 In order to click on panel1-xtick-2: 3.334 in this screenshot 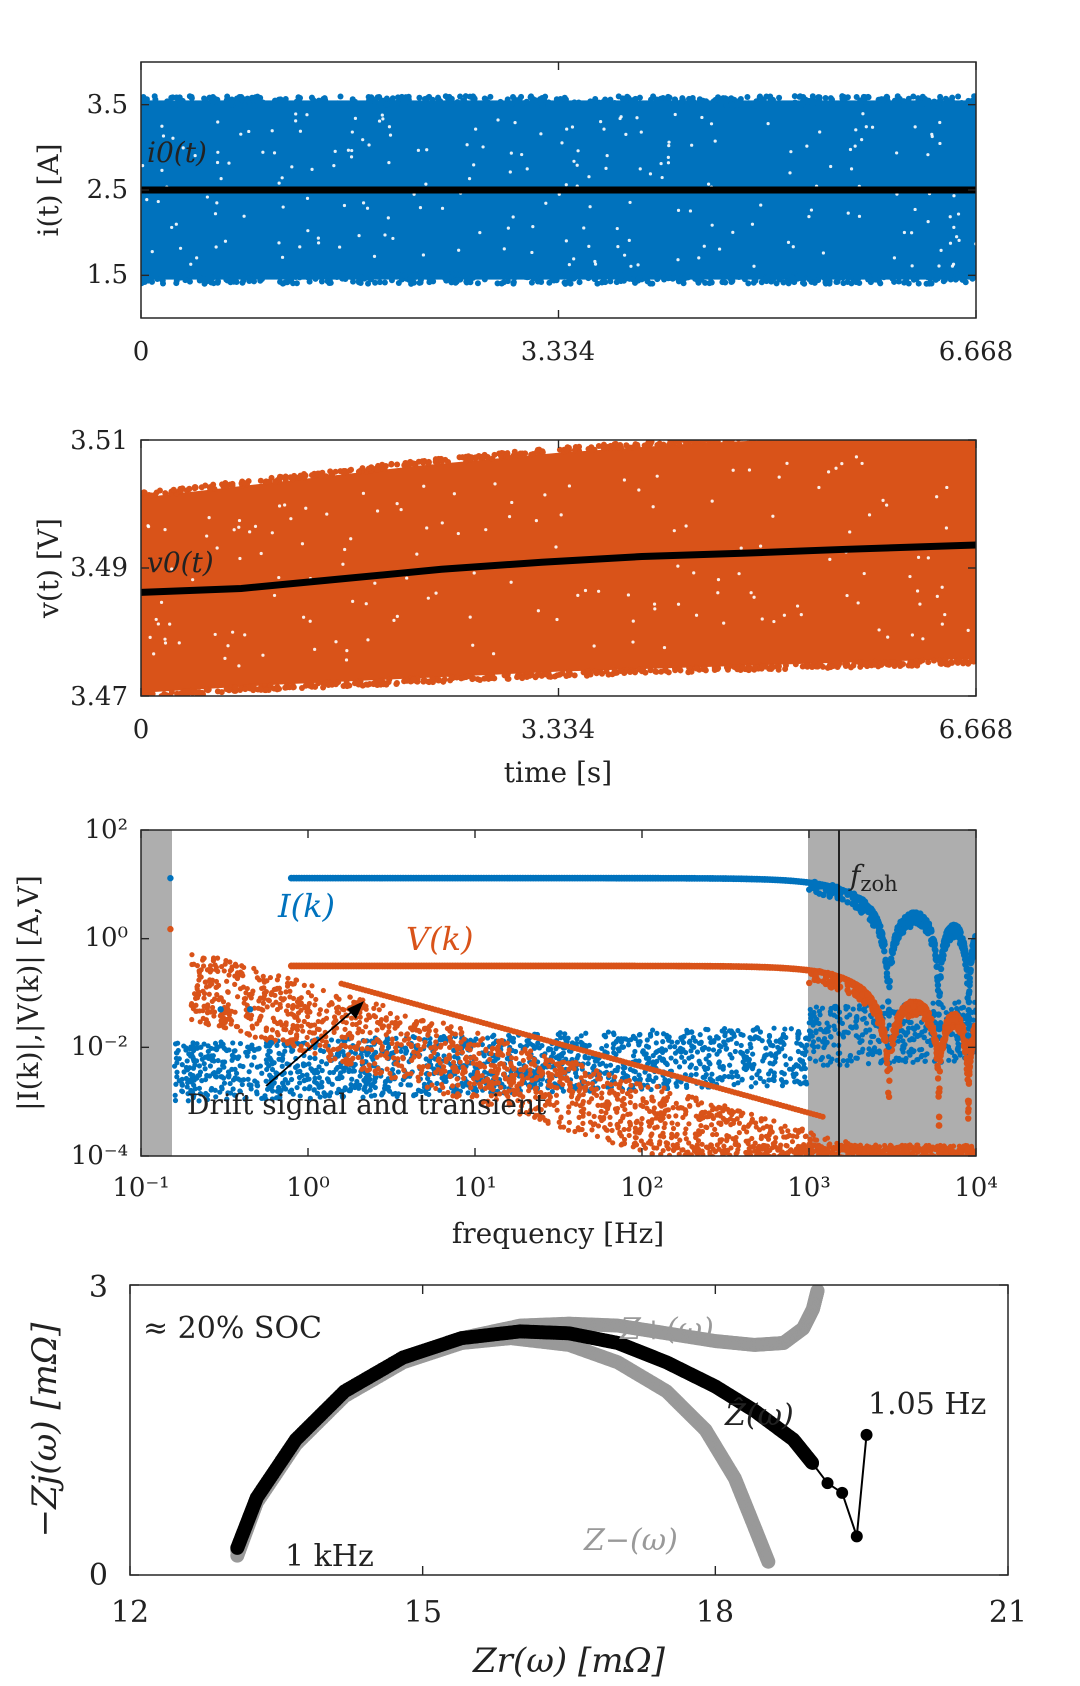, I will do `click(558, 352)`.